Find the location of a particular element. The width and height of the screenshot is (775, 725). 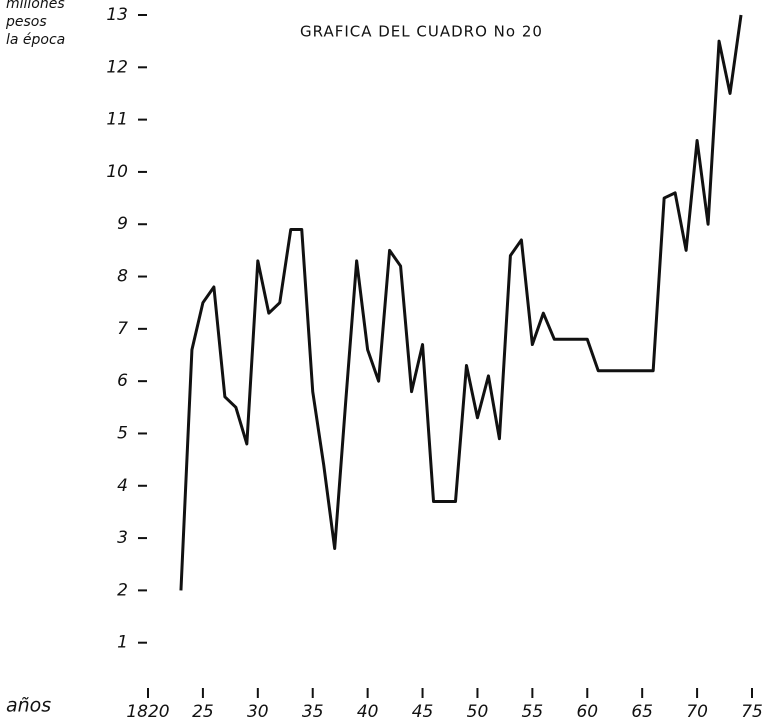

x-tick-label: 55 is located at coordinates (533, 712).